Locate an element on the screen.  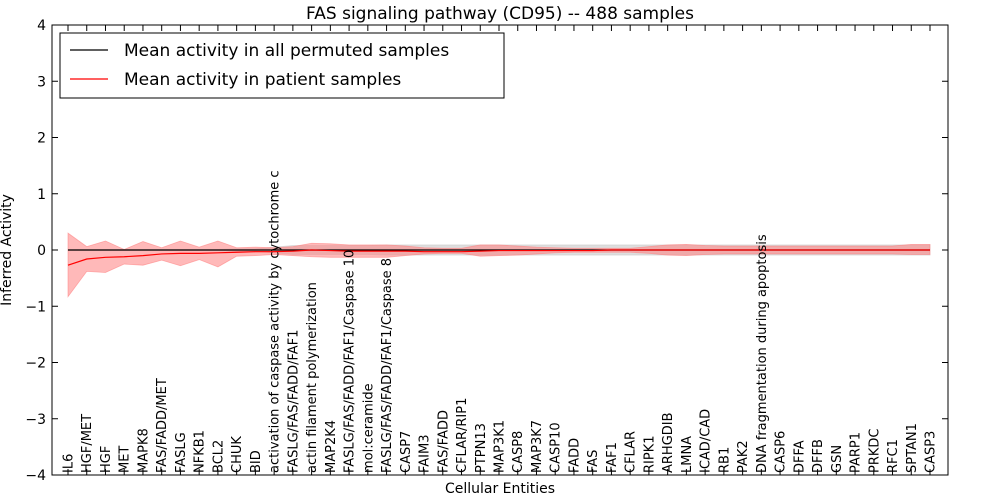
x-tick-label: PTPN13 is located at coordinates (481, 448).